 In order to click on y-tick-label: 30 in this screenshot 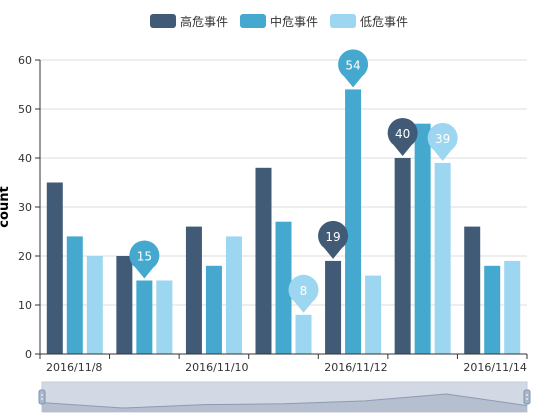, I will do `click(25, 207)`.